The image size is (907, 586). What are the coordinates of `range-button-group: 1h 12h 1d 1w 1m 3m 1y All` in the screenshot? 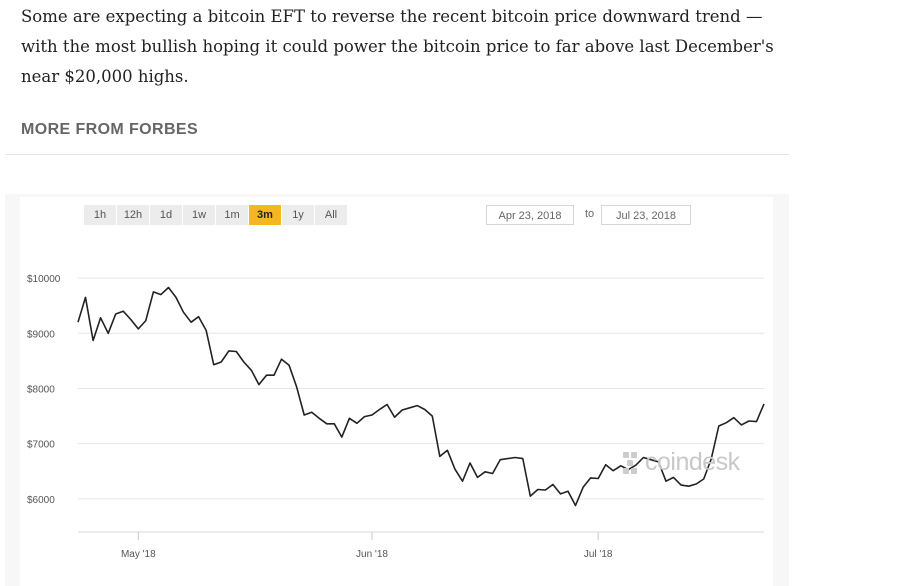 It's located at (215, 215).